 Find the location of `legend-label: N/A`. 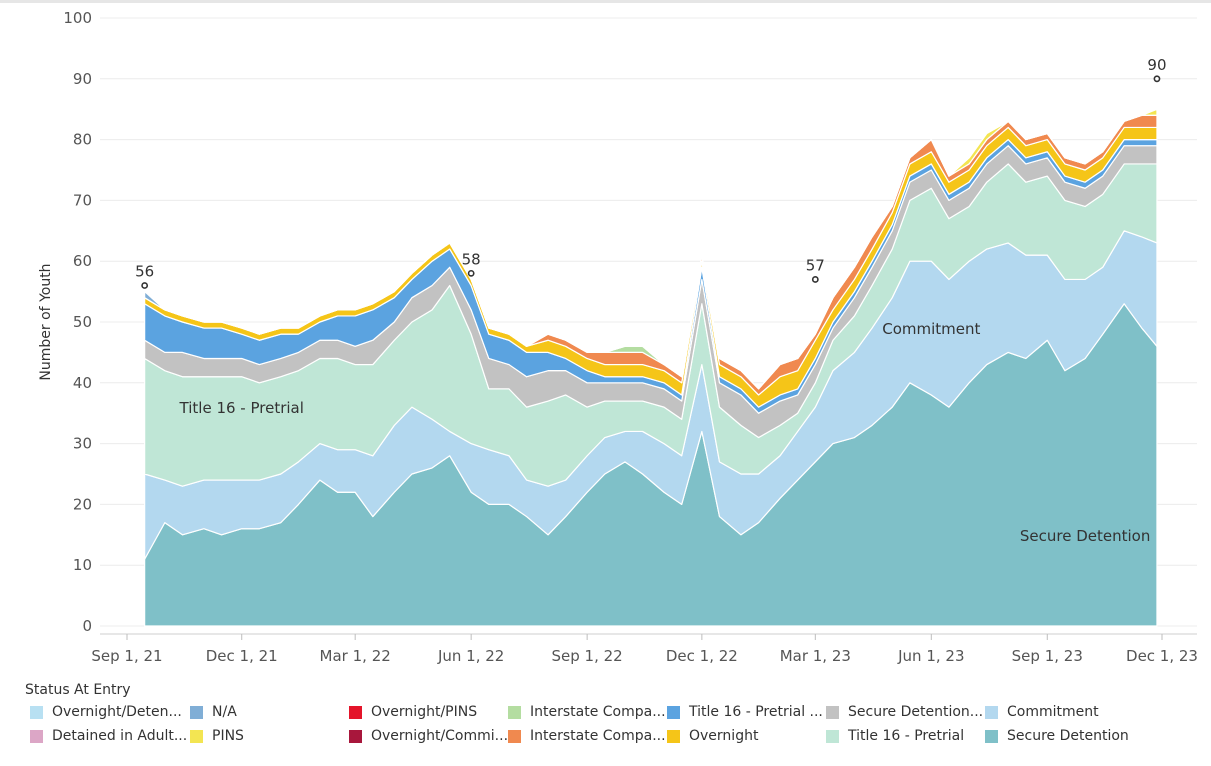

legend-label: N/A is located at coordinates (224, 712).